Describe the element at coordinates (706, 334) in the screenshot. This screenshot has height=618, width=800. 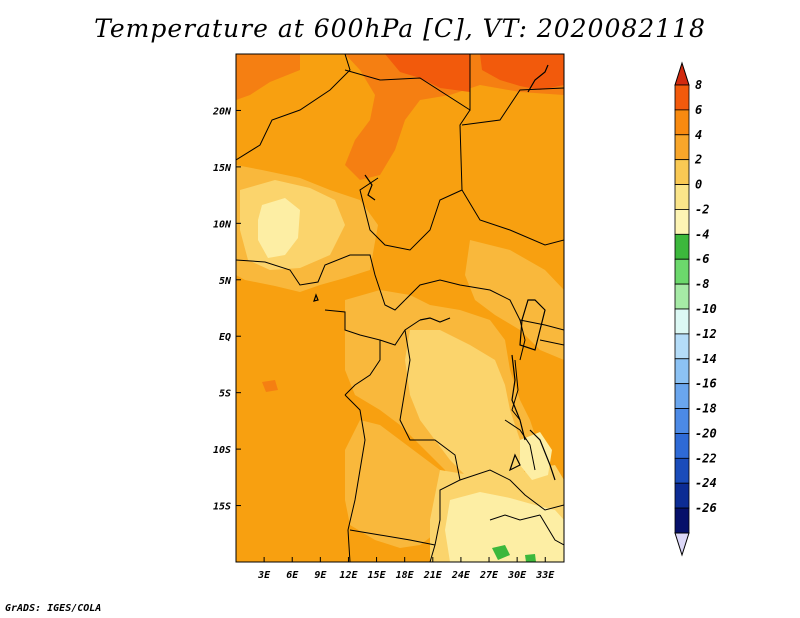
I see `colorbar-label: -12` at that location.